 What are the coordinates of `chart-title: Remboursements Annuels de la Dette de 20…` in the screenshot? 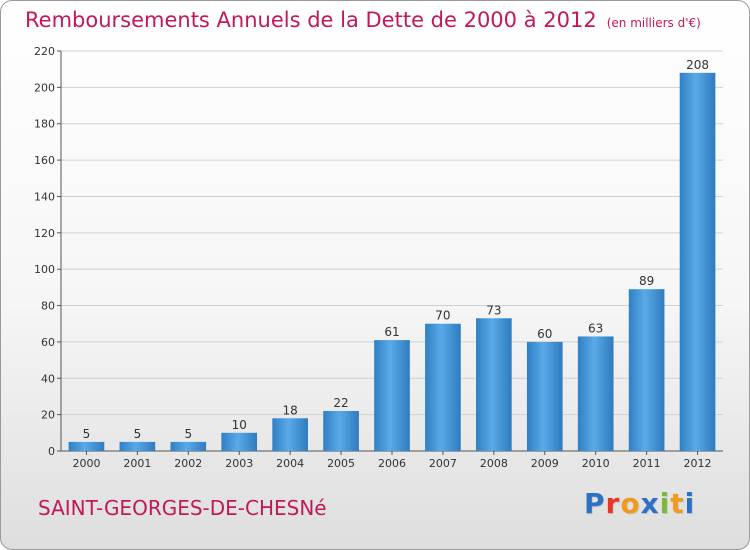 It's located at (363, 20).